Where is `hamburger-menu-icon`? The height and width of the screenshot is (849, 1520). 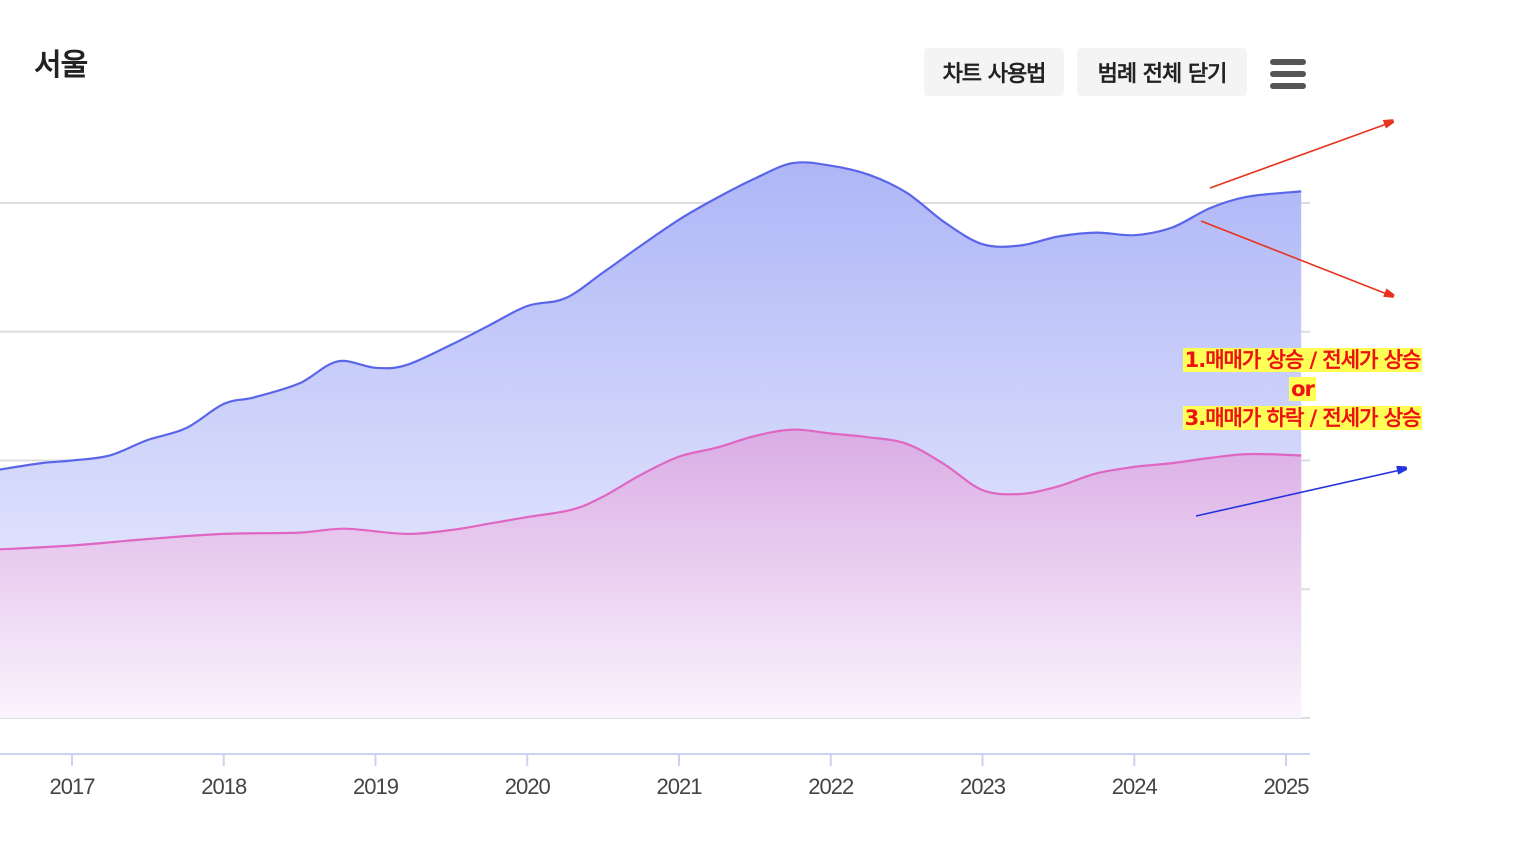 hamburger-menu-icon is located at coordinates (1288, 74).